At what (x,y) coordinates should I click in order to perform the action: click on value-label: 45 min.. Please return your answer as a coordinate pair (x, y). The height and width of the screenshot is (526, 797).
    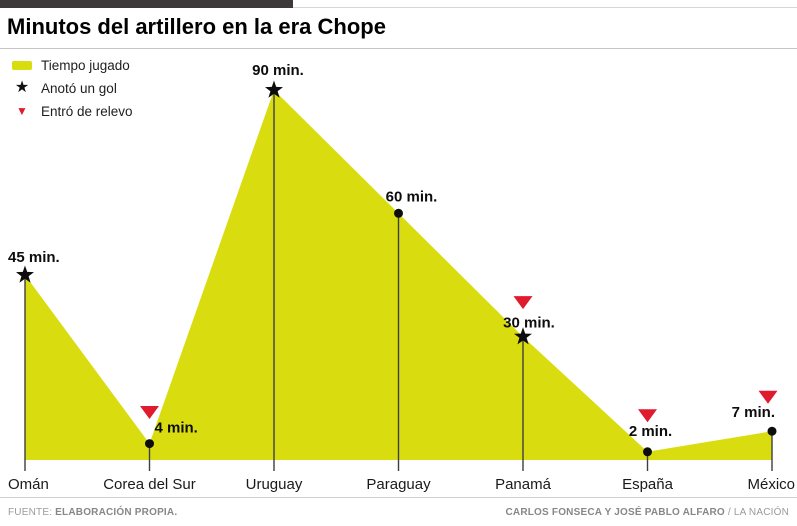
    Looking at the image, I should click on (34, 257).